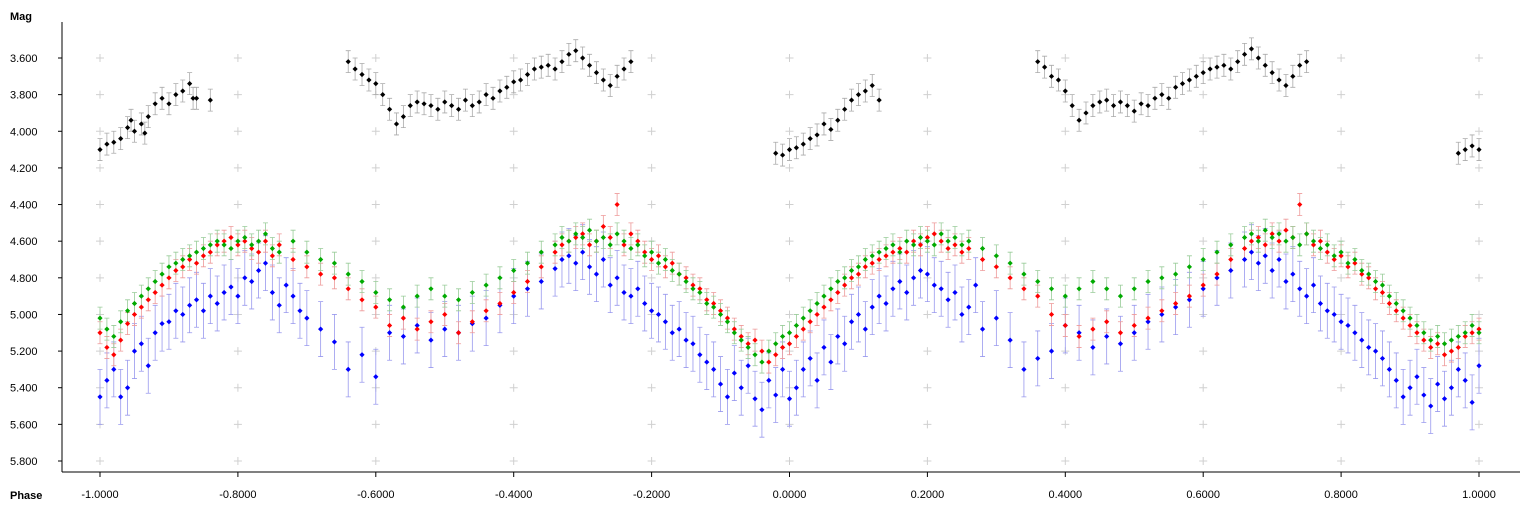 Image resolution: width=1536 pixels, height=512 pixels. Describe the element at coordinates (24, 242) in the screenshot. I see `y-tick-label: 4.600` at that location.